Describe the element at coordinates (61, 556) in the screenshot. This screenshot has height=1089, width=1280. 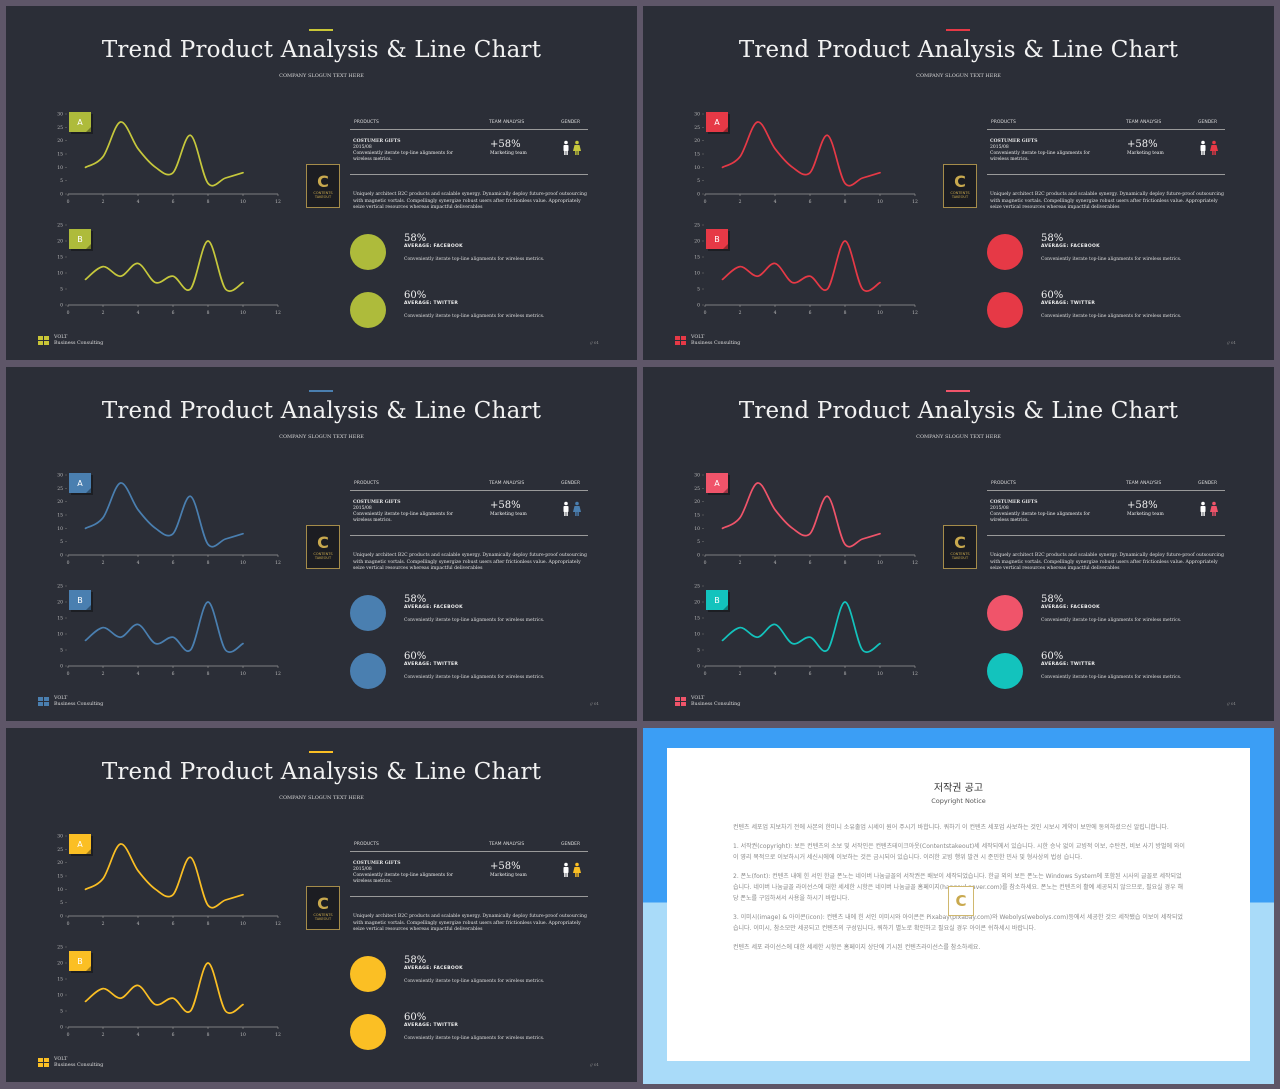
I see `y-tick-label: 0` at that location.